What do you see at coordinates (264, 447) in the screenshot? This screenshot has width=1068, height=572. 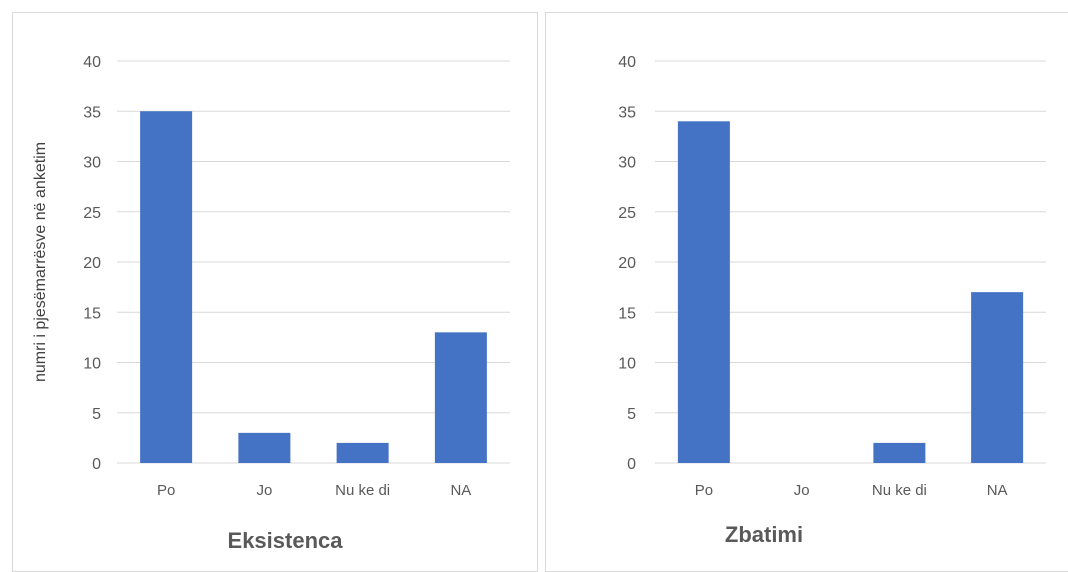 I see `bar-jo` at bounding box center [264, 447].